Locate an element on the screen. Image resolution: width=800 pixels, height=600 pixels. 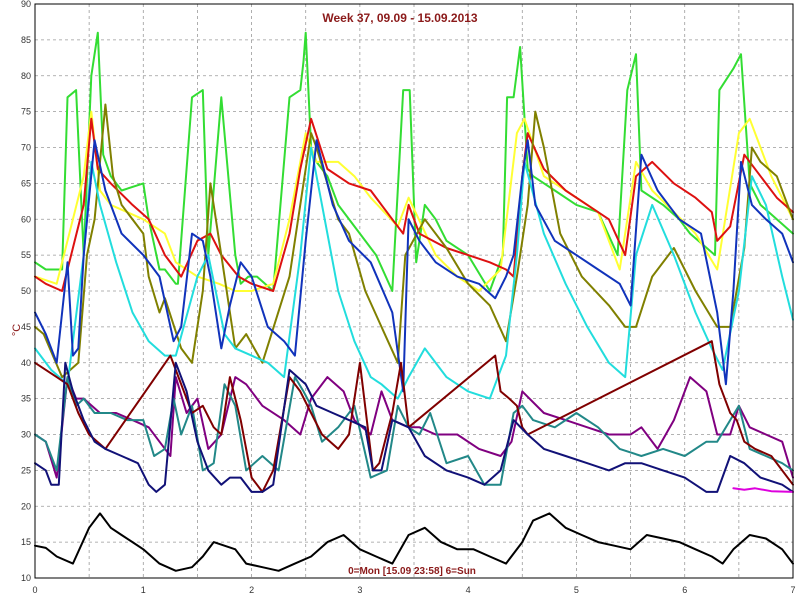
y-tick-label: 20 is located at coordinates (26, 506).